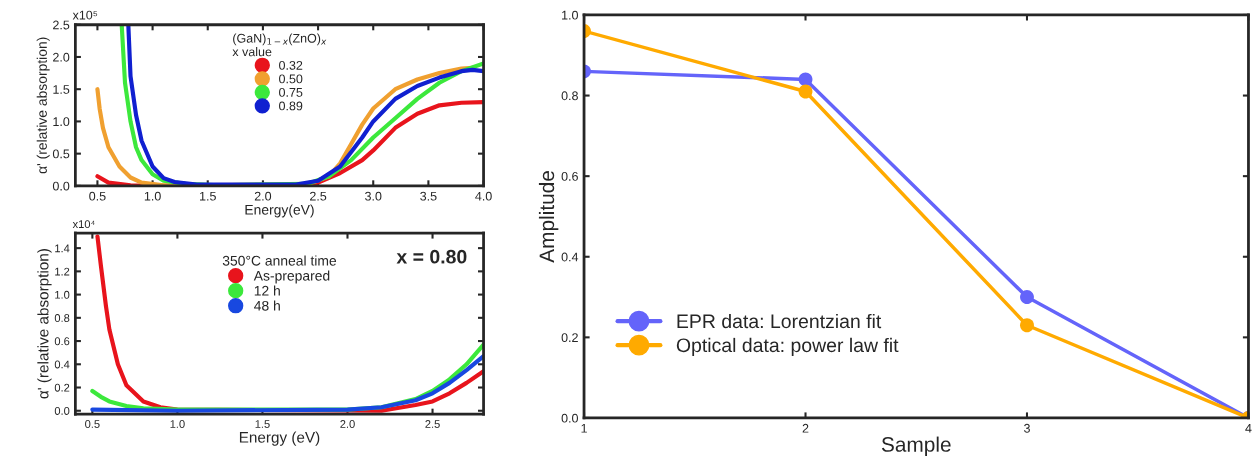 The width and height of the screenshot is (1256, 467). What do you see at coordinates (779, 321) in the screenshot?
I see `legend-label: EPR data: Lorentzian fit` at bounding box center [779, 321].